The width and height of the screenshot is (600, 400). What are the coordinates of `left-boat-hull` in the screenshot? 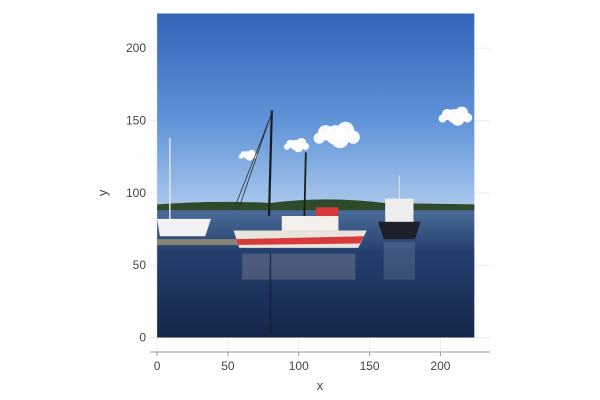 It's located at (184, 227).